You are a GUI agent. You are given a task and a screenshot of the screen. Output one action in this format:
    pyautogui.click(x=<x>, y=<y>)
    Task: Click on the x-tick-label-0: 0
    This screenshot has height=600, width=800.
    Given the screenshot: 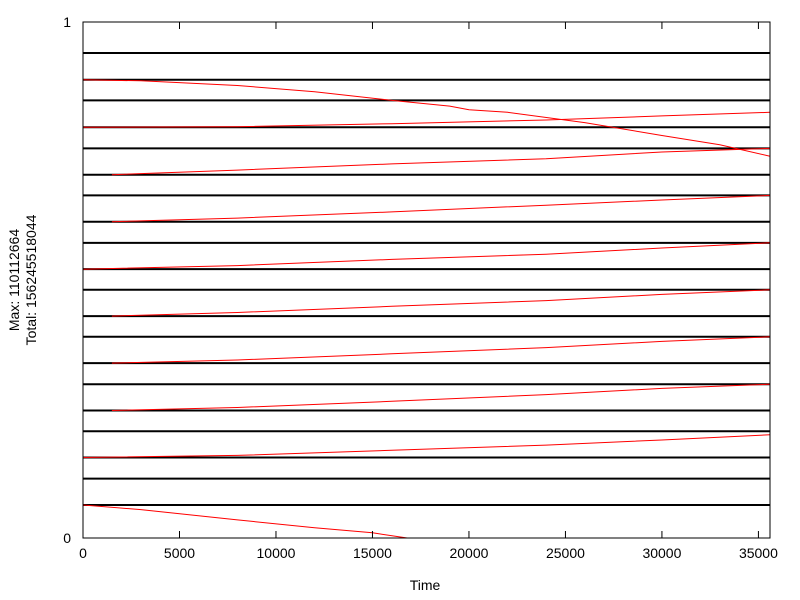 What is the action you would take?
    pyautogui.click(x=83, y=553)
    